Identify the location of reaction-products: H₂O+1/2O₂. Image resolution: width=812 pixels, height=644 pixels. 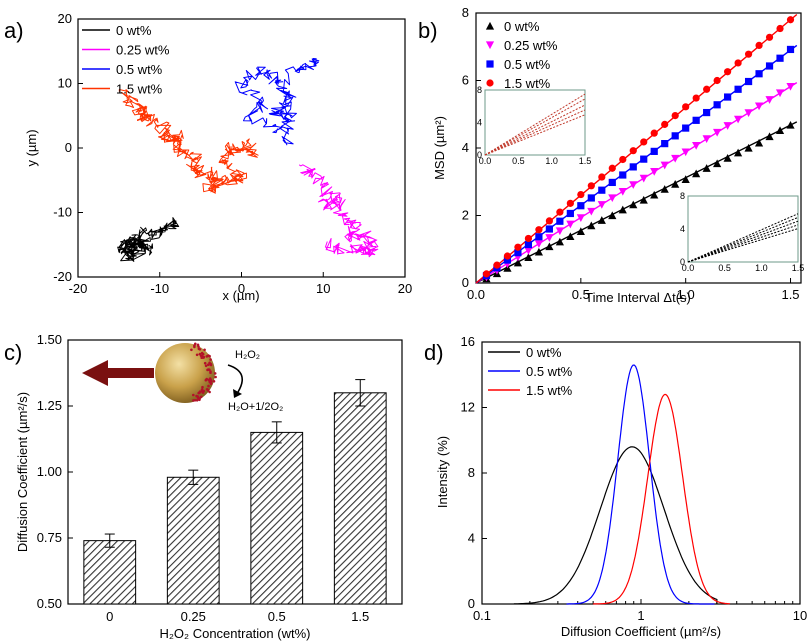
(255, 407).